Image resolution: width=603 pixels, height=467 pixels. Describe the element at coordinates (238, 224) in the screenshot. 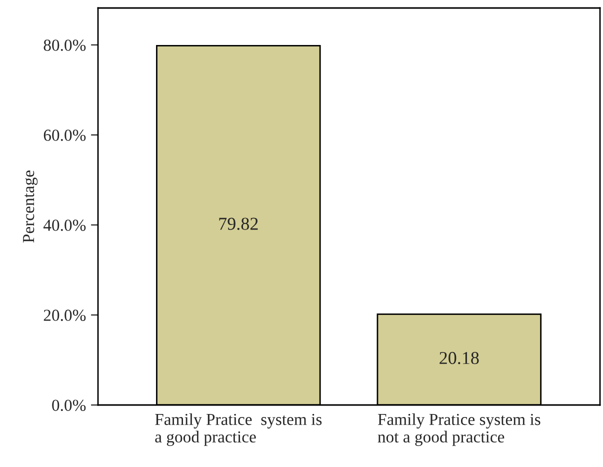

I see `data-label: 79.82` at that location.